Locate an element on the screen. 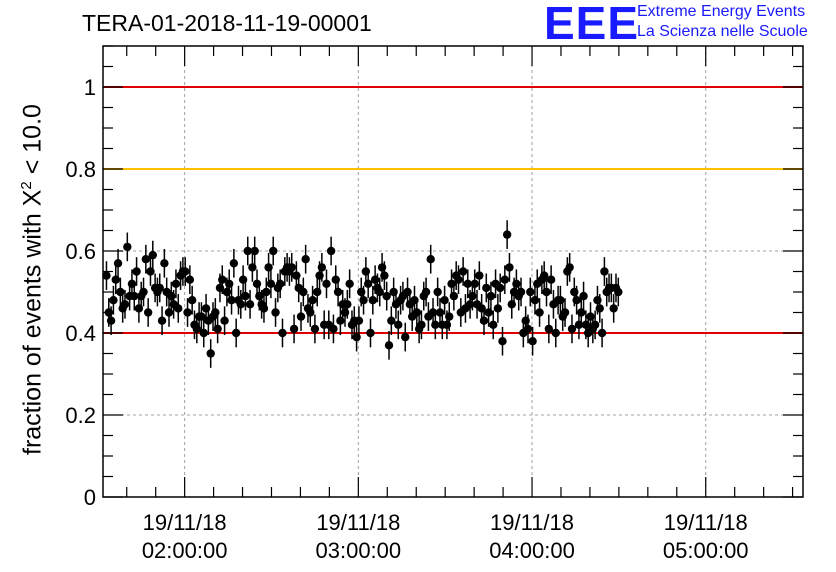 The width and height of the screenshot is (836, 572). y-axis-label-chi: X is located at coordinates (32, 198).